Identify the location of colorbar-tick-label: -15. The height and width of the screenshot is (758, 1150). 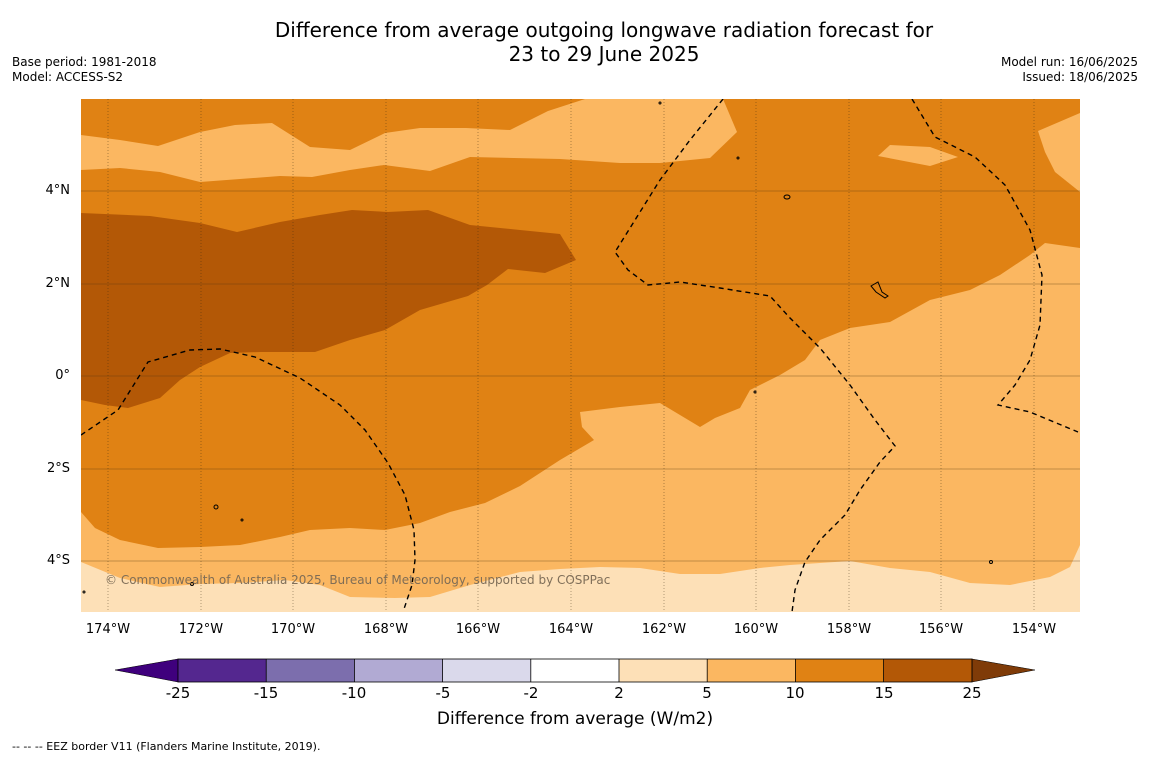
(266, 693).